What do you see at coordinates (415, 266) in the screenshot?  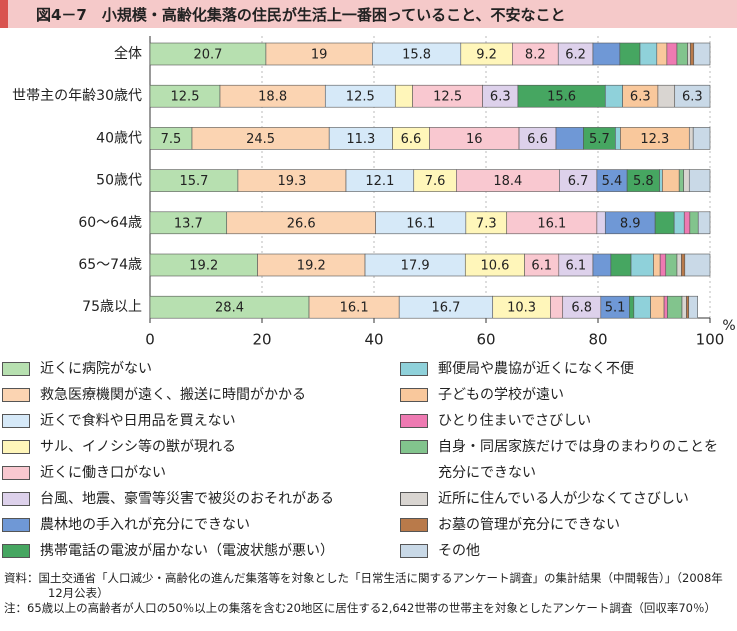 I see `data-label: 17.9` at bounding box center [415, 266].